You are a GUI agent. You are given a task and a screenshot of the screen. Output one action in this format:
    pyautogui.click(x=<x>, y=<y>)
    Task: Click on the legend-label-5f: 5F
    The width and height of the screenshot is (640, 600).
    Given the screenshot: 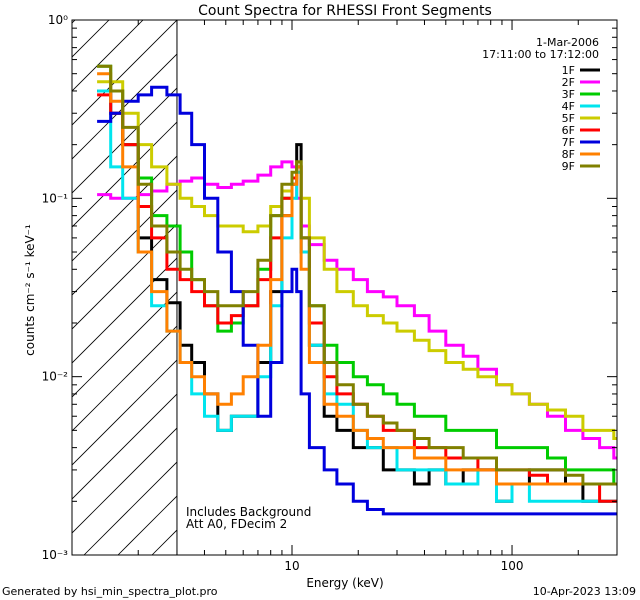 What is the action you would take?
    pyautogui.click(x=568, y=118)
    